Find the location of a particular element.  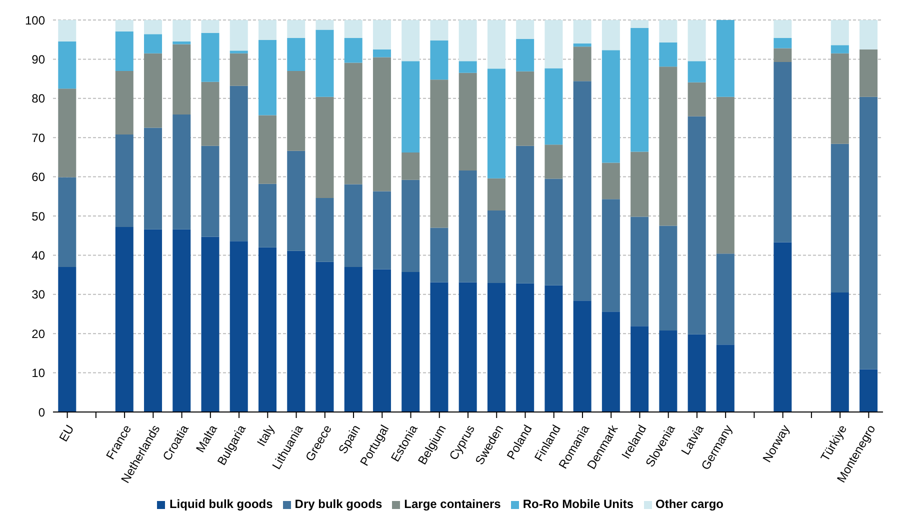

legend-label: Large containers is located at coordinates (452, 504).